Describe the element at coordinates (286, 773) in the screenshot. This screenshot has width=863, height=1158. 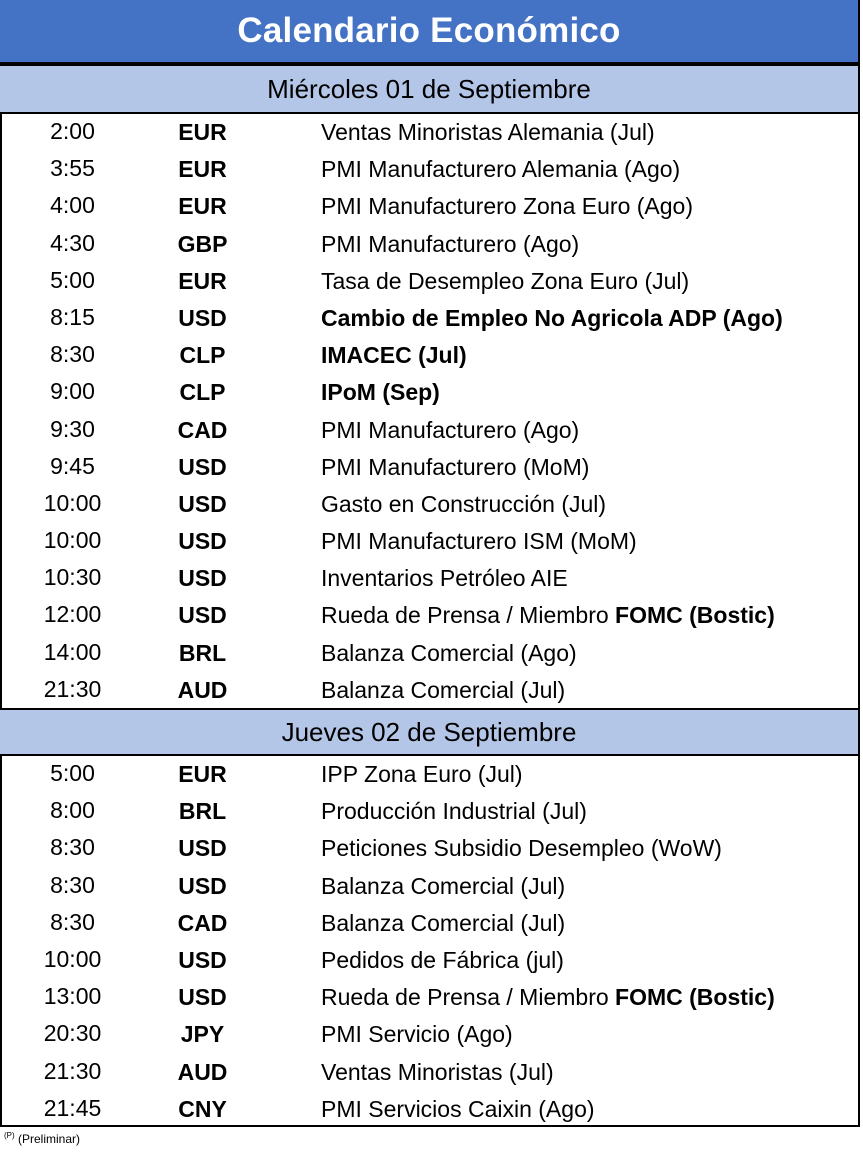
I see `event-row: 5:00 EUR IPP Zona Euro (Jul)` at that location.